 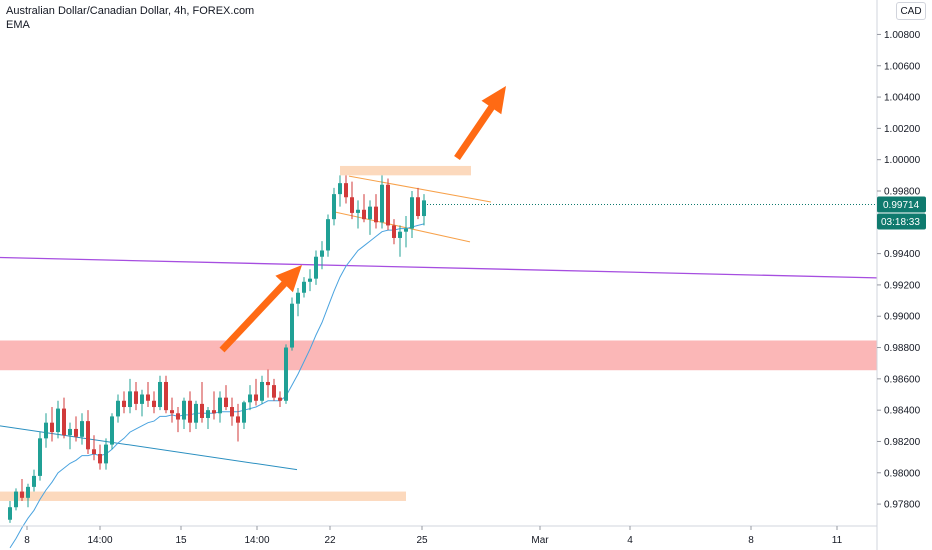 I want to click on countdown-tag, so click(x=901, y=221).